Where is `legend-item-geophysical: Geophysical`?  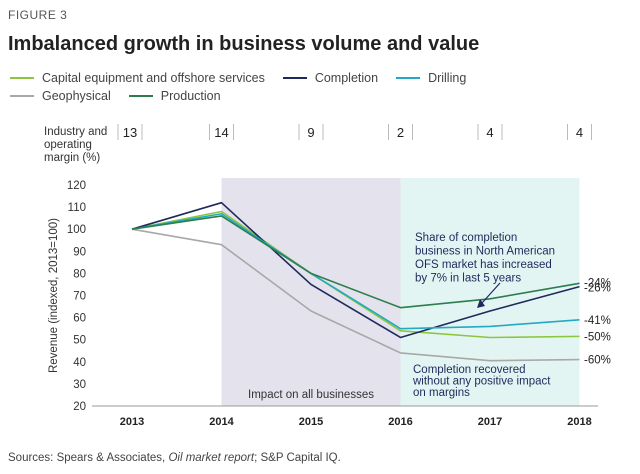
legend-item-geophysical: Geophysical is located at coordinates (60, 96).